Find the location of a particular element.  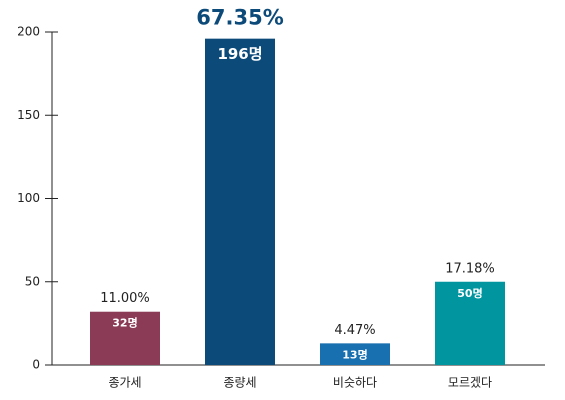

value-label: 32명 is located at coordinates (124, 323).